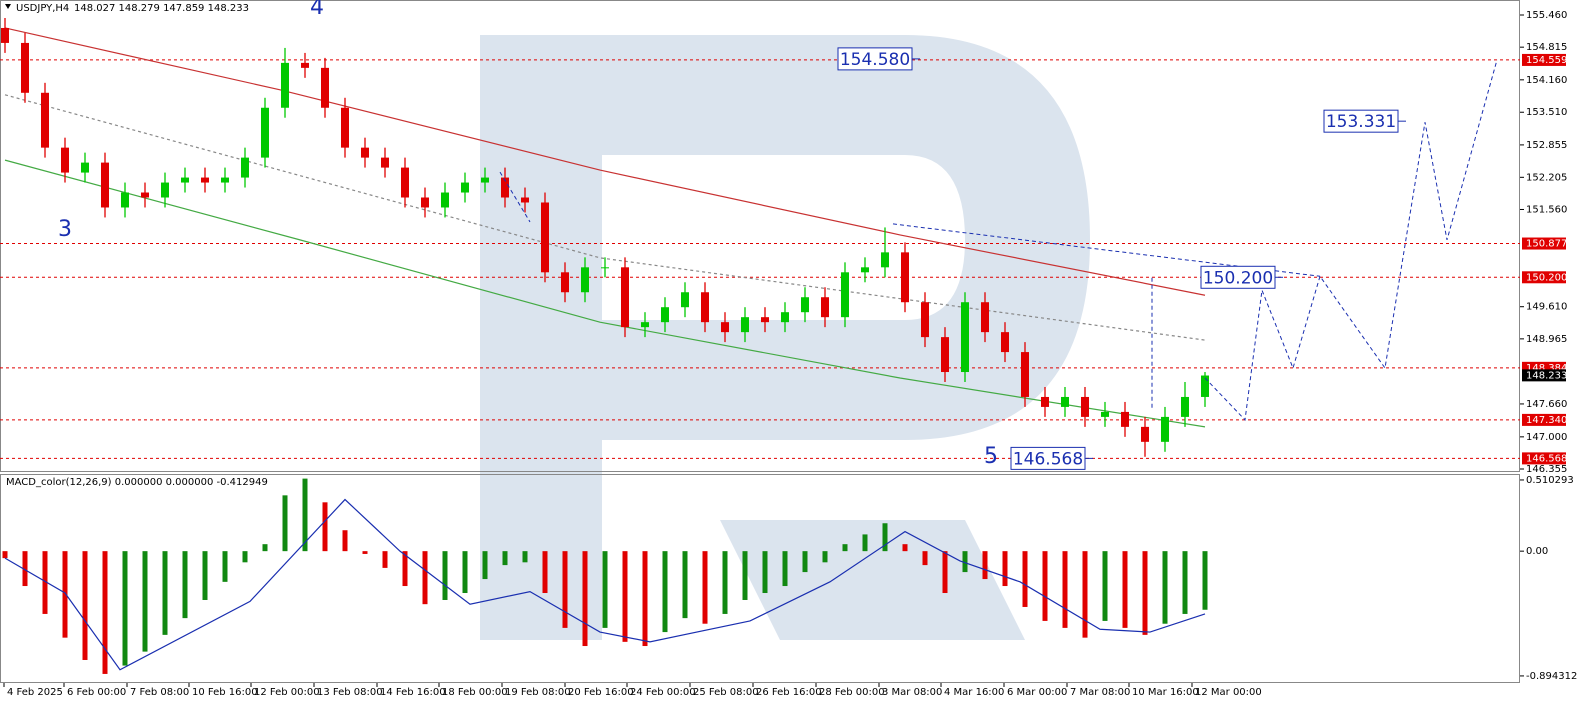  I want to click on x-tick-label: 20 Feb 16:00, so click(601, 692).